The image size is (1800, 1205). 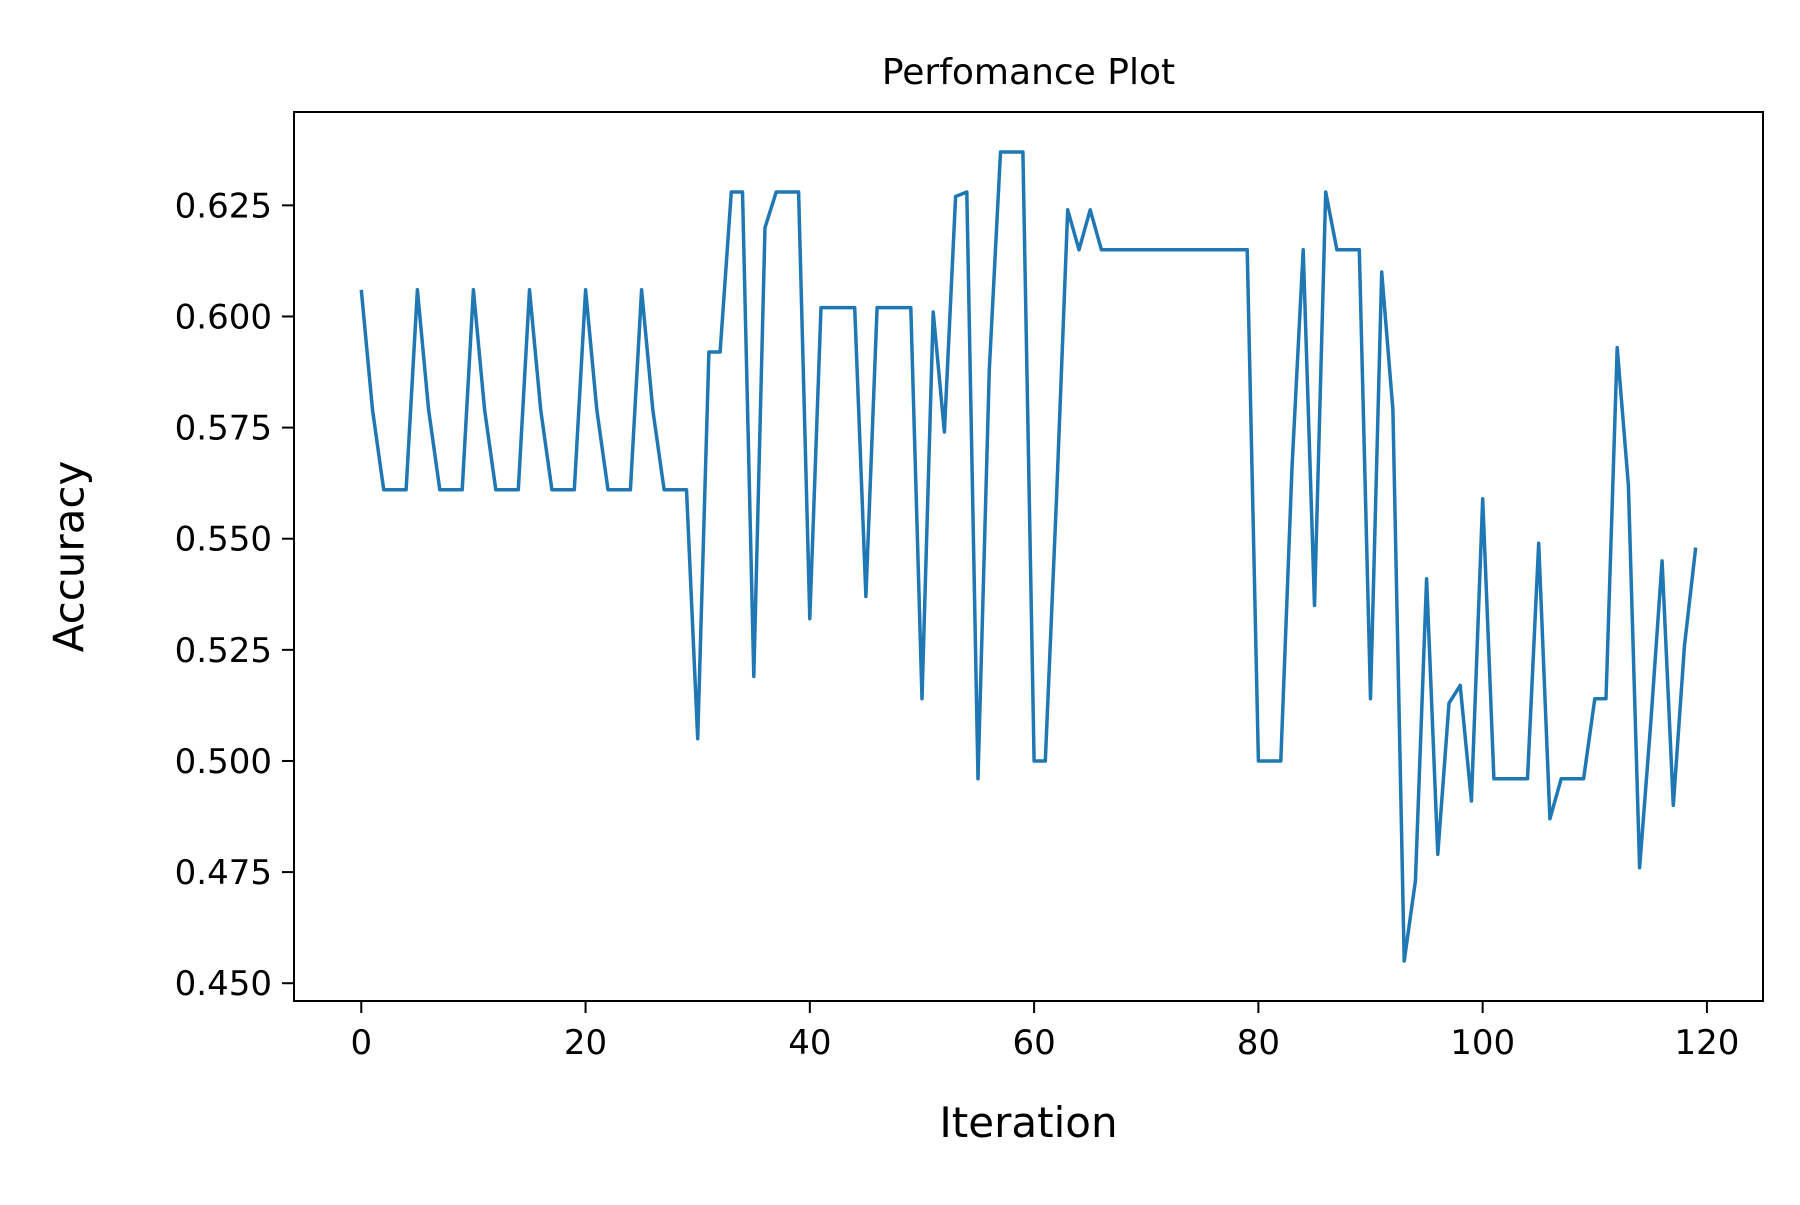 I want to click on y-tick-label: 0.575, so click(x=223, y=429).